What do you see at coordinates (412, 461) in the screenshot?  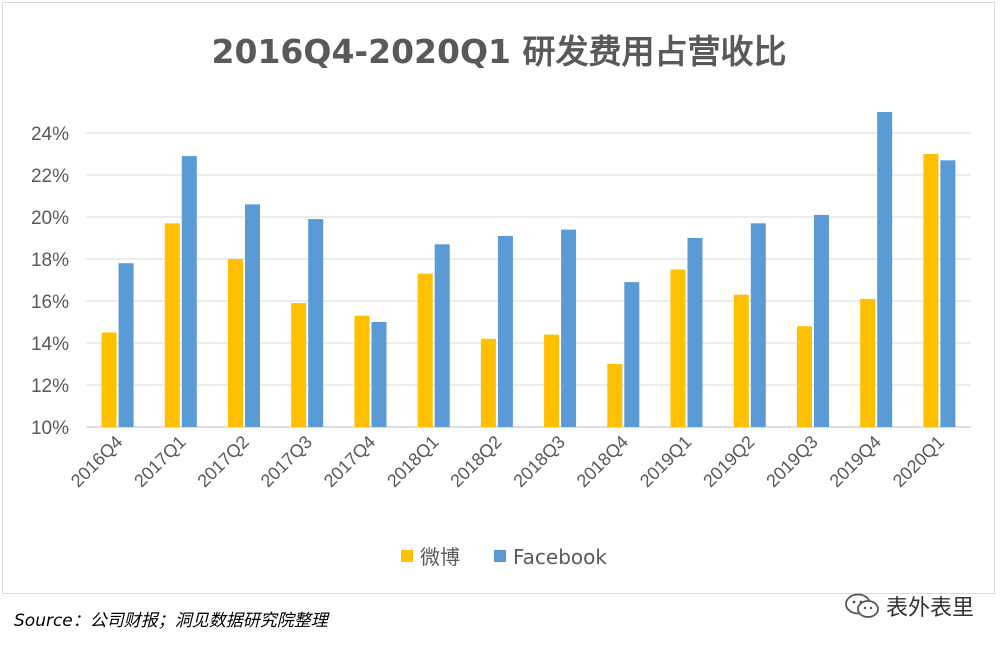 I see `x-tick-label: 2018Q1` at bounding box center [412, 461].